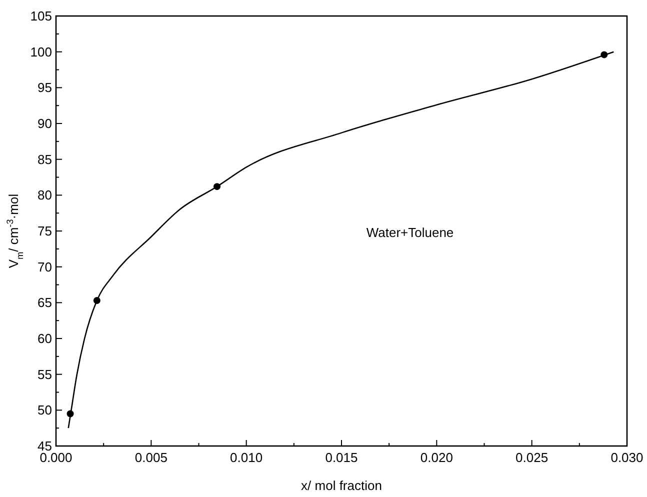 Image resolution: width=647 pixels, height=497 pixels. What do you see at coordinates (45, 374) in the screenshot?
I see `y-tick-label: 55` at bounding box center [45, 374].